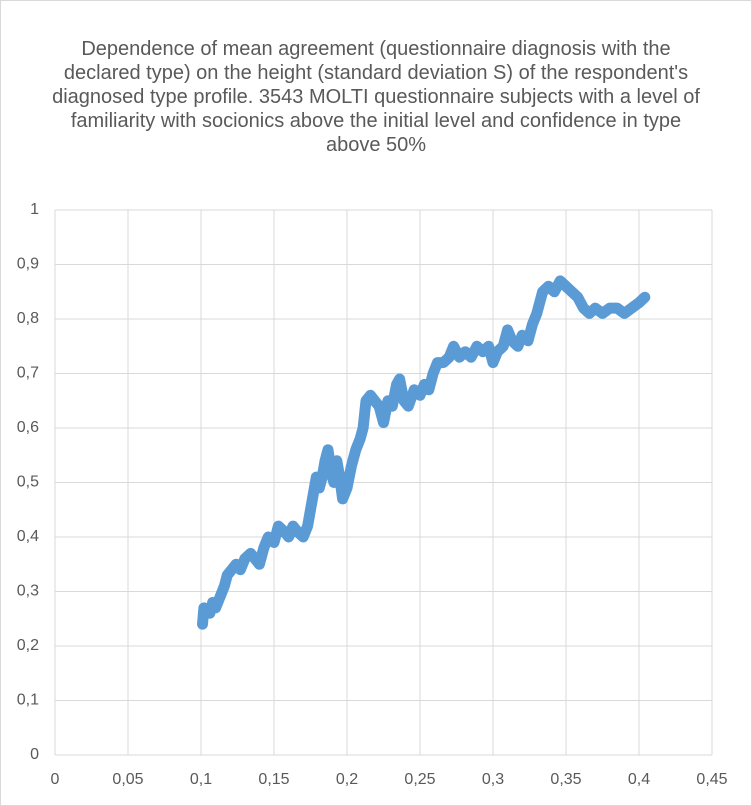  Describe the element at coordinates (565, 779) in the screenshot. I see `x-tick-label: 0,35` at that location.